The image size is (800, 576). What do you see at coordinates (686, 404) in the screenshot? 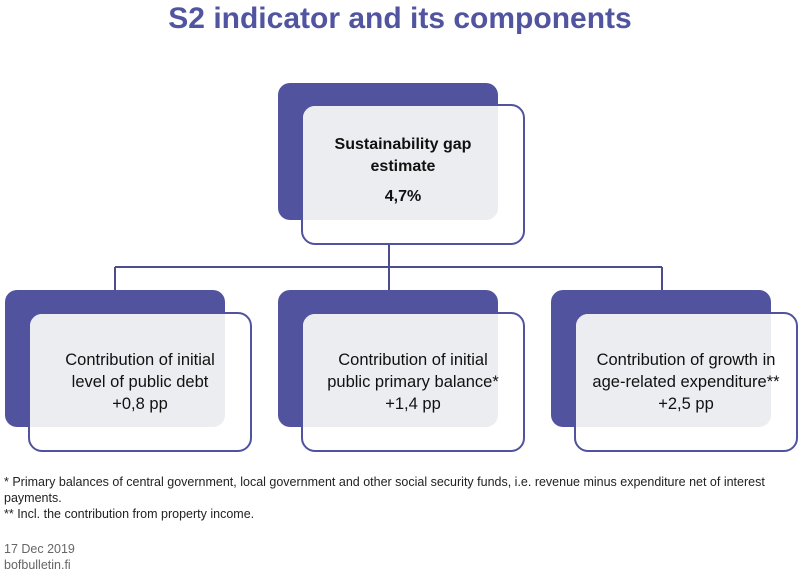
I see `component-value: +2,5 pp` at bounding box center [686, 404].